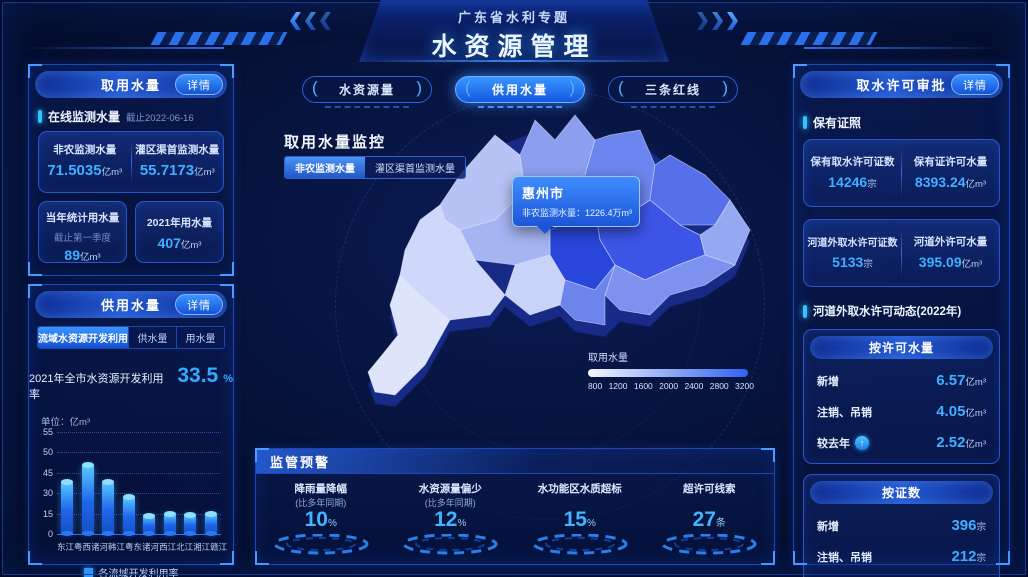  I want to click on stat-note: 截止第一季度, so click(82, 238).